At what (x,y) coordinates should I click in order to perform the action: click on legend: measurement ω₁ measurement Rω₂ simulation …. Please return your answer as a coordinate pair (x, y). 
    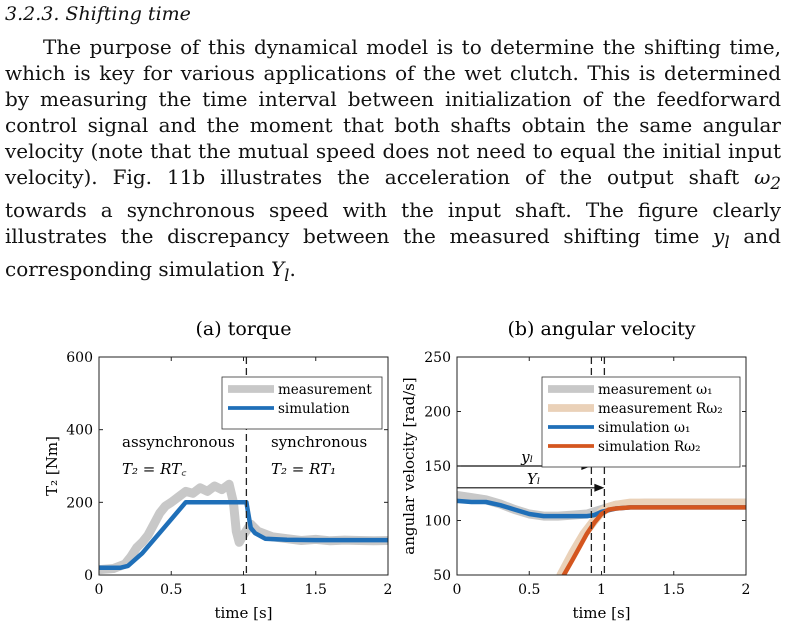
    Looking at the image, I should click on (641, 422).